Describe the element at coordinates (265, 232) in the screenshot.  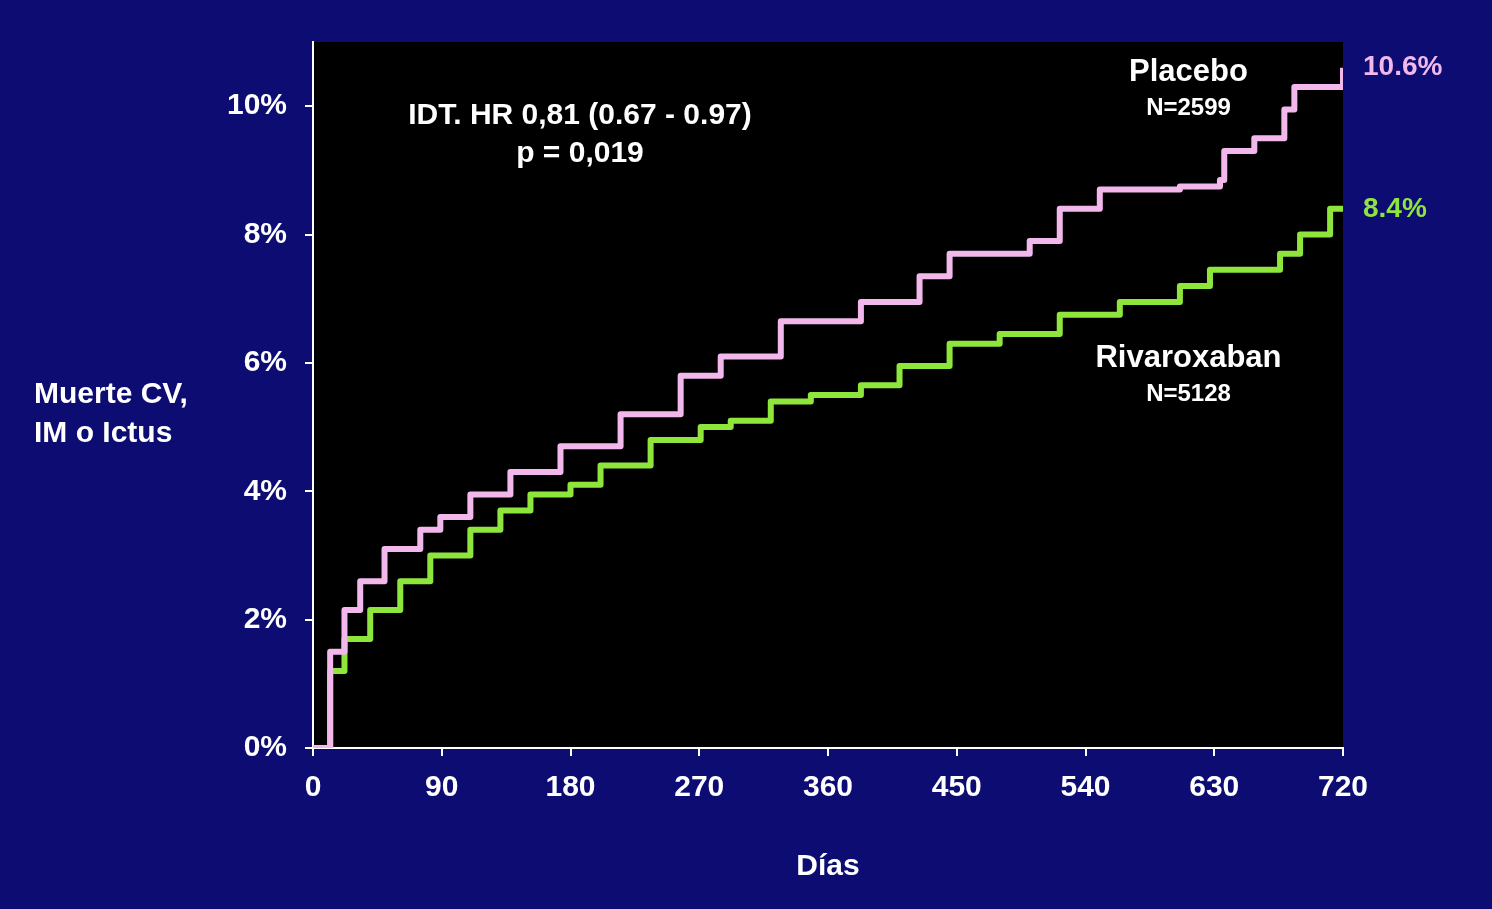
I see `y-tick-label: 8%` at that location.